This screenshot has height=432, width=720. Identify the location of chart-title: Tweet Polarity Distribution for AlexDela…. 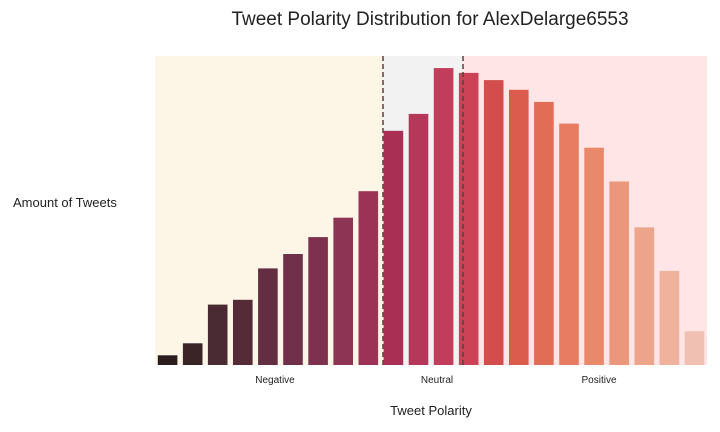
(430, 19).